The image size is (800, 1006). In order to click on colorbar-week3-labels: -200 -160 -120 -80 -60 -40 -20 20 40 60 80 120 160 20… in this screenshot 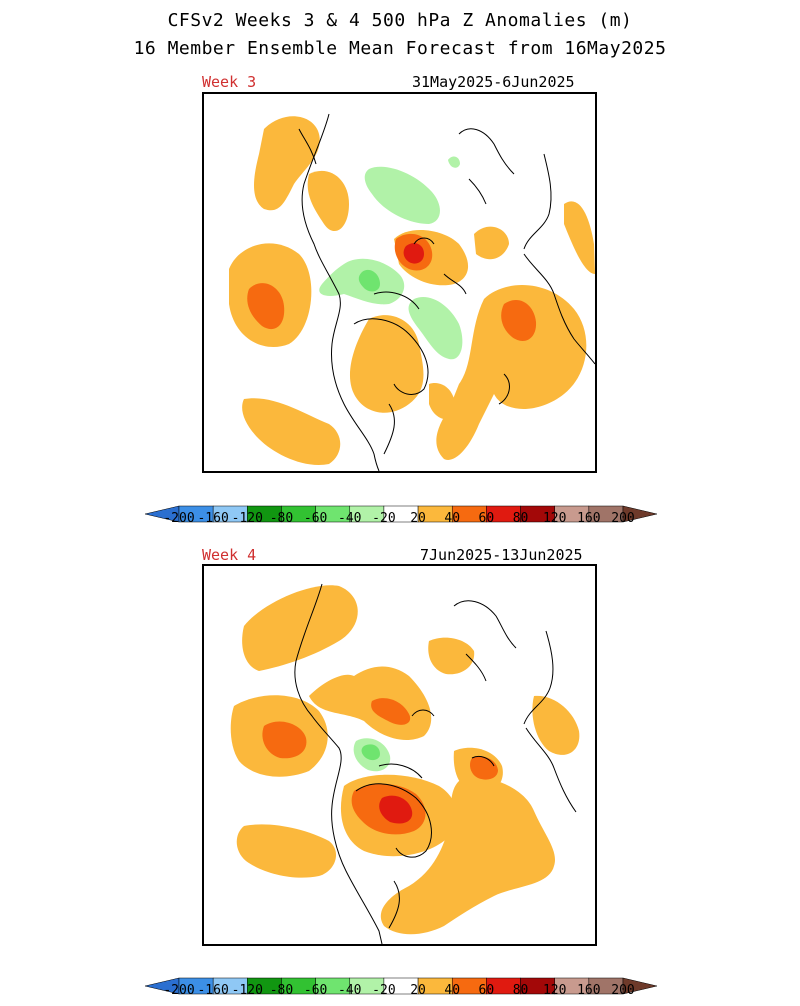, I will do `click(401, 519)`.